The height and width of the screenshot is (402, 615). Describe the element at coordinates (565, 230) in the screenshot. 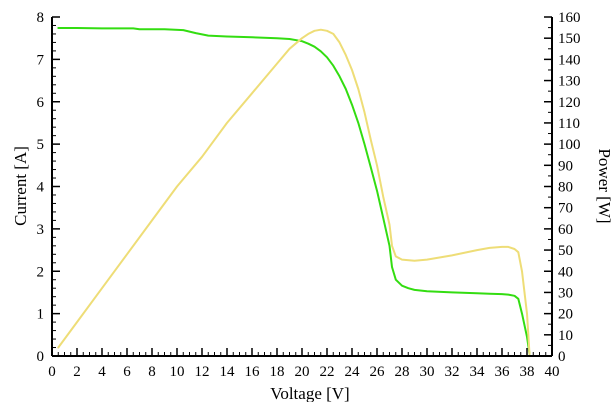

I see `y-right-tick-label: 60` at that location.